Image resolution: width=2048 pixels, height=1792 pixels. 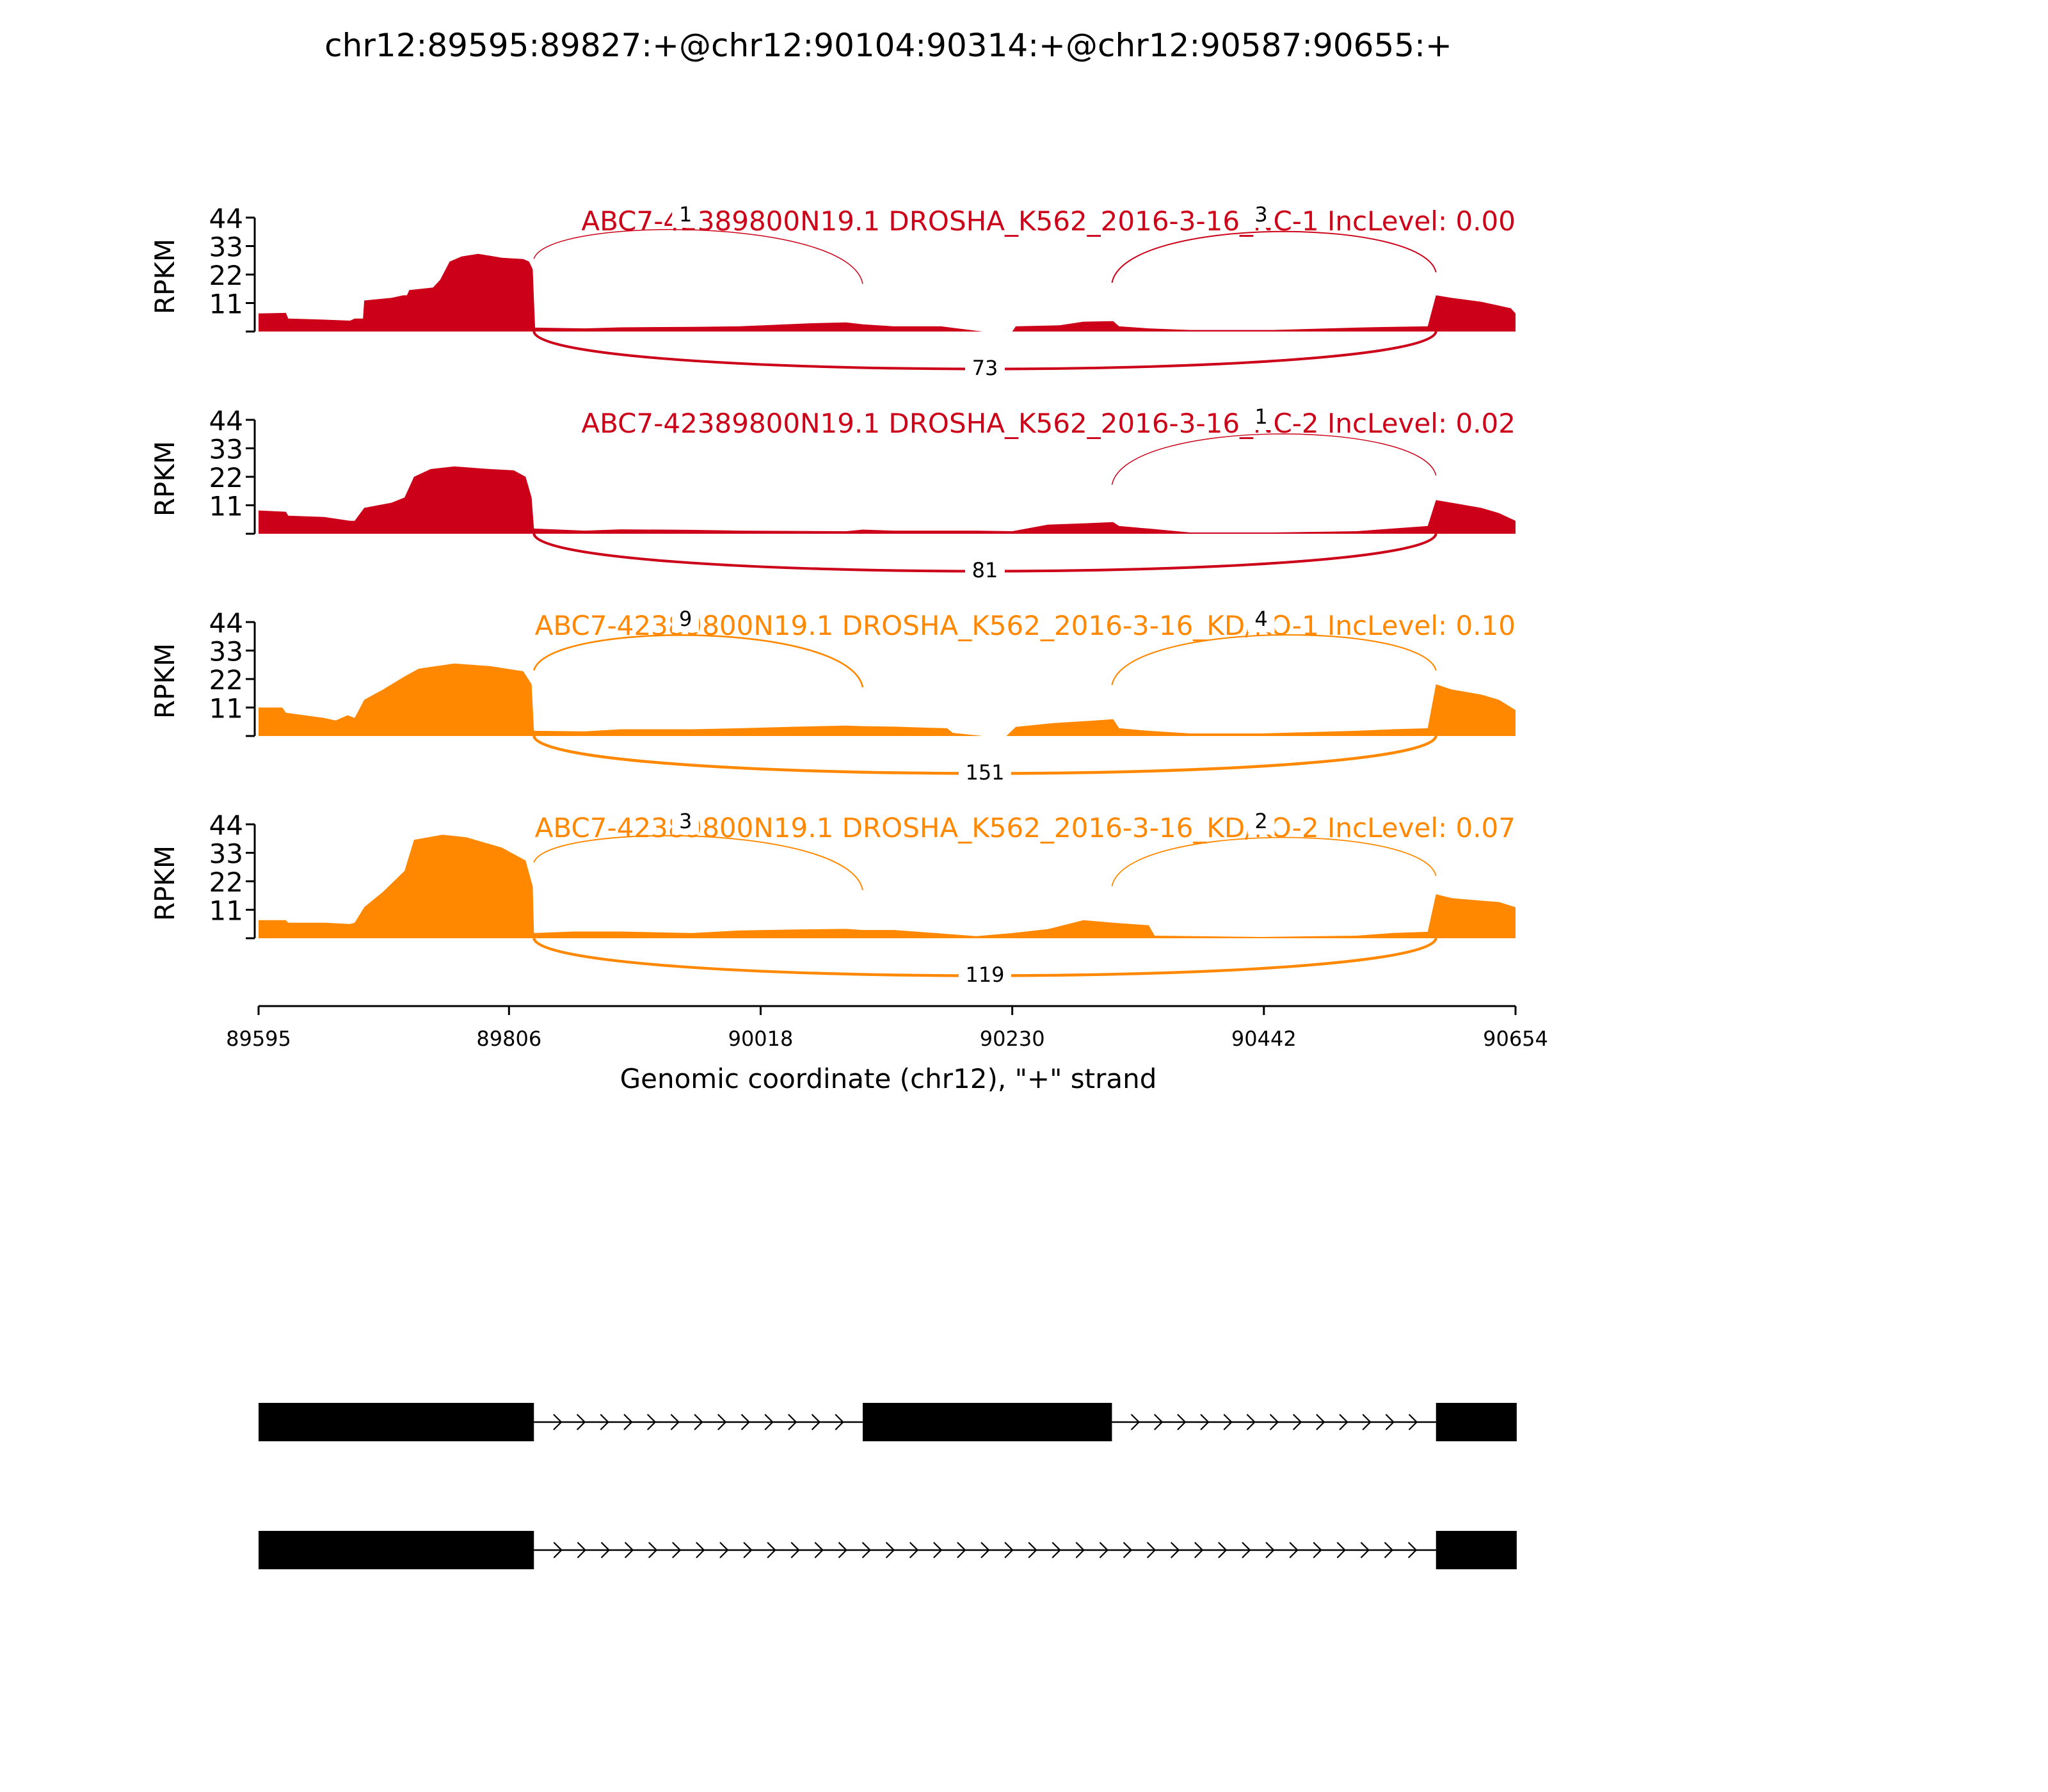 I want to click on junction-count: 119, so click(x=984, y=975).